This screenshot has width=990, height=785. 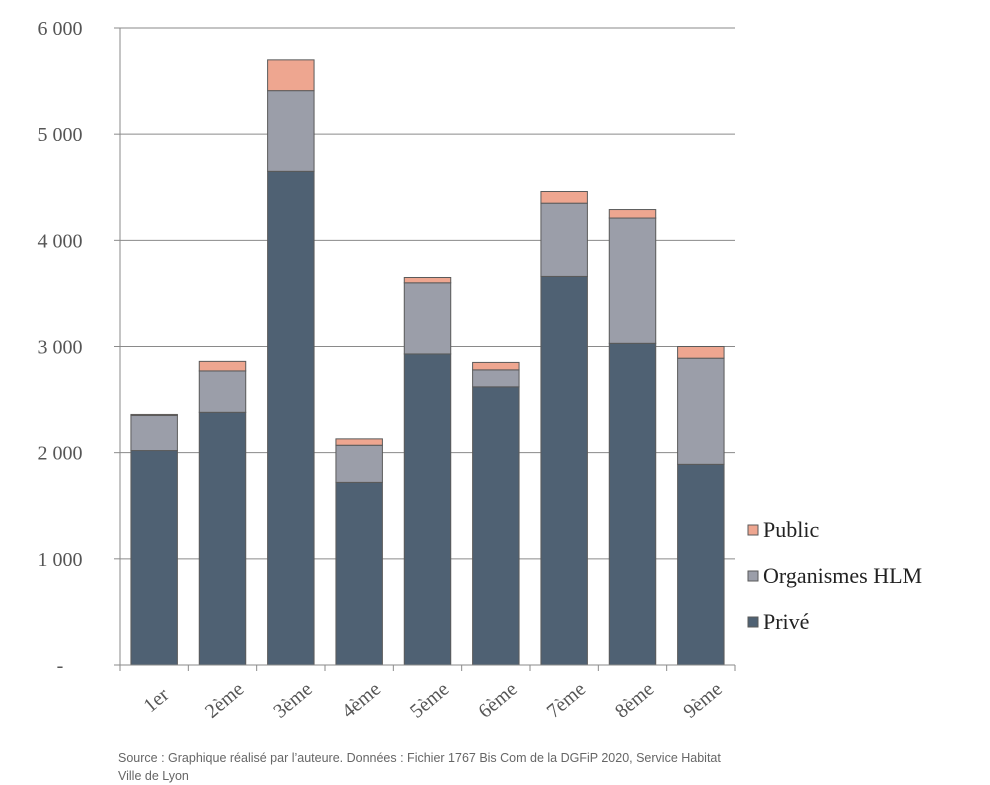 I want to click on y-tick-label: 5 000, so click(x=60, y=135).